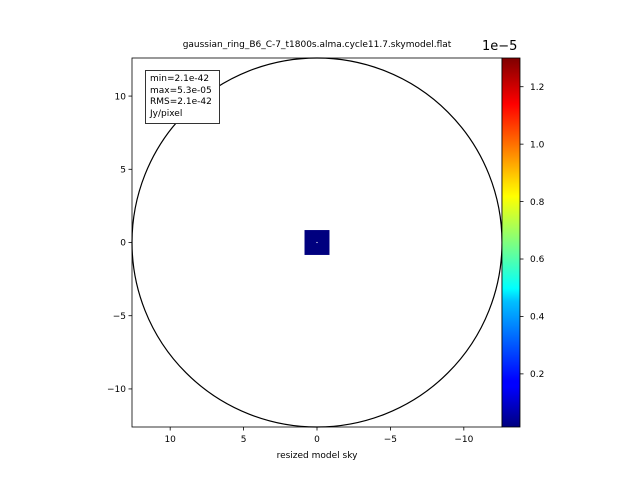  Describe the element at coordinates (537, 375) in the screenshot. I see `colorbar-tick-label: 0.2` at that location.